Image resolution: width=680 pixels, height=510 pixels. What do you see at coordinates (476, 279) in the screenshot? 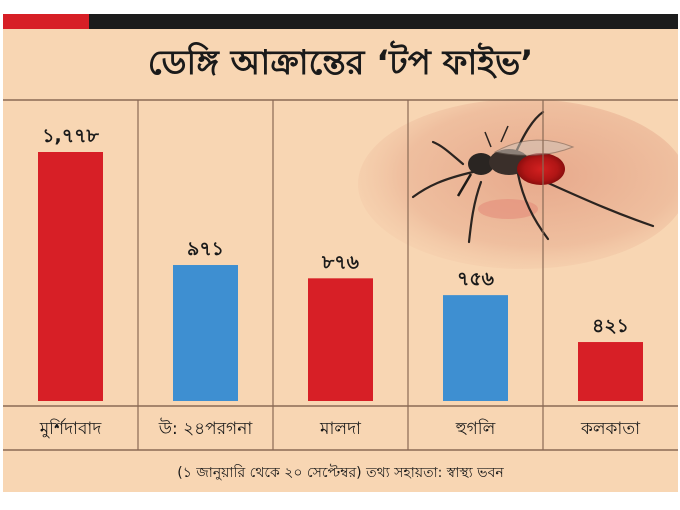
I see `value-label: ৭৫৬` at bounding box center [476, 279].